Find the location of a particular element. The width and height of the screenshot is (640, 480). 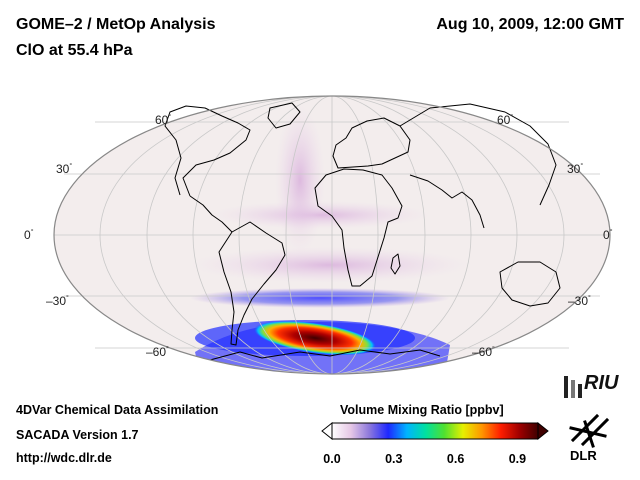

coast-australia is located at coordinates (530, 284).